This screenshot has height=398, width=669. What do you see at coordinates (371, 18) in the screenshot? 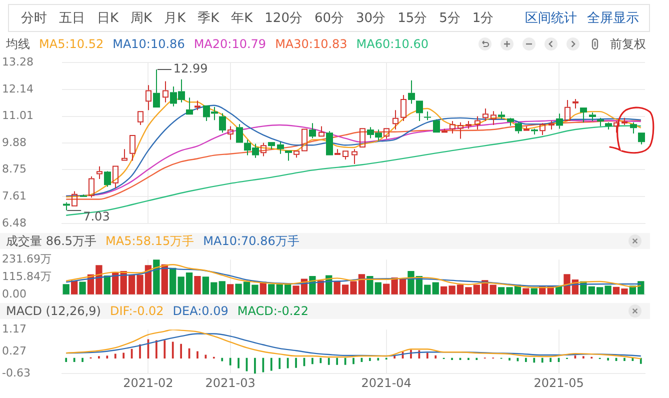
I see `text: 30分` at bounding box center [371, 18].